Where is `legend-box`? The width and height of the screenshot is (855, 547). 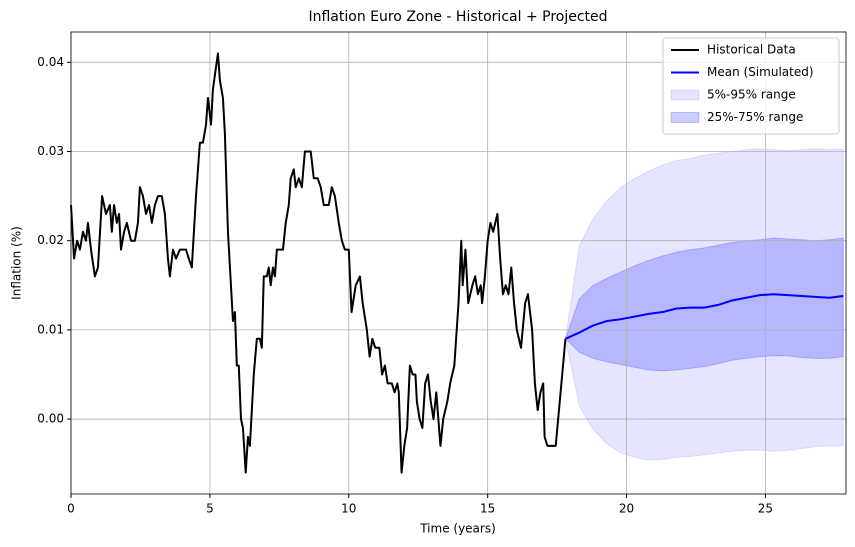
legend-box is located at coordinates (751, 86).